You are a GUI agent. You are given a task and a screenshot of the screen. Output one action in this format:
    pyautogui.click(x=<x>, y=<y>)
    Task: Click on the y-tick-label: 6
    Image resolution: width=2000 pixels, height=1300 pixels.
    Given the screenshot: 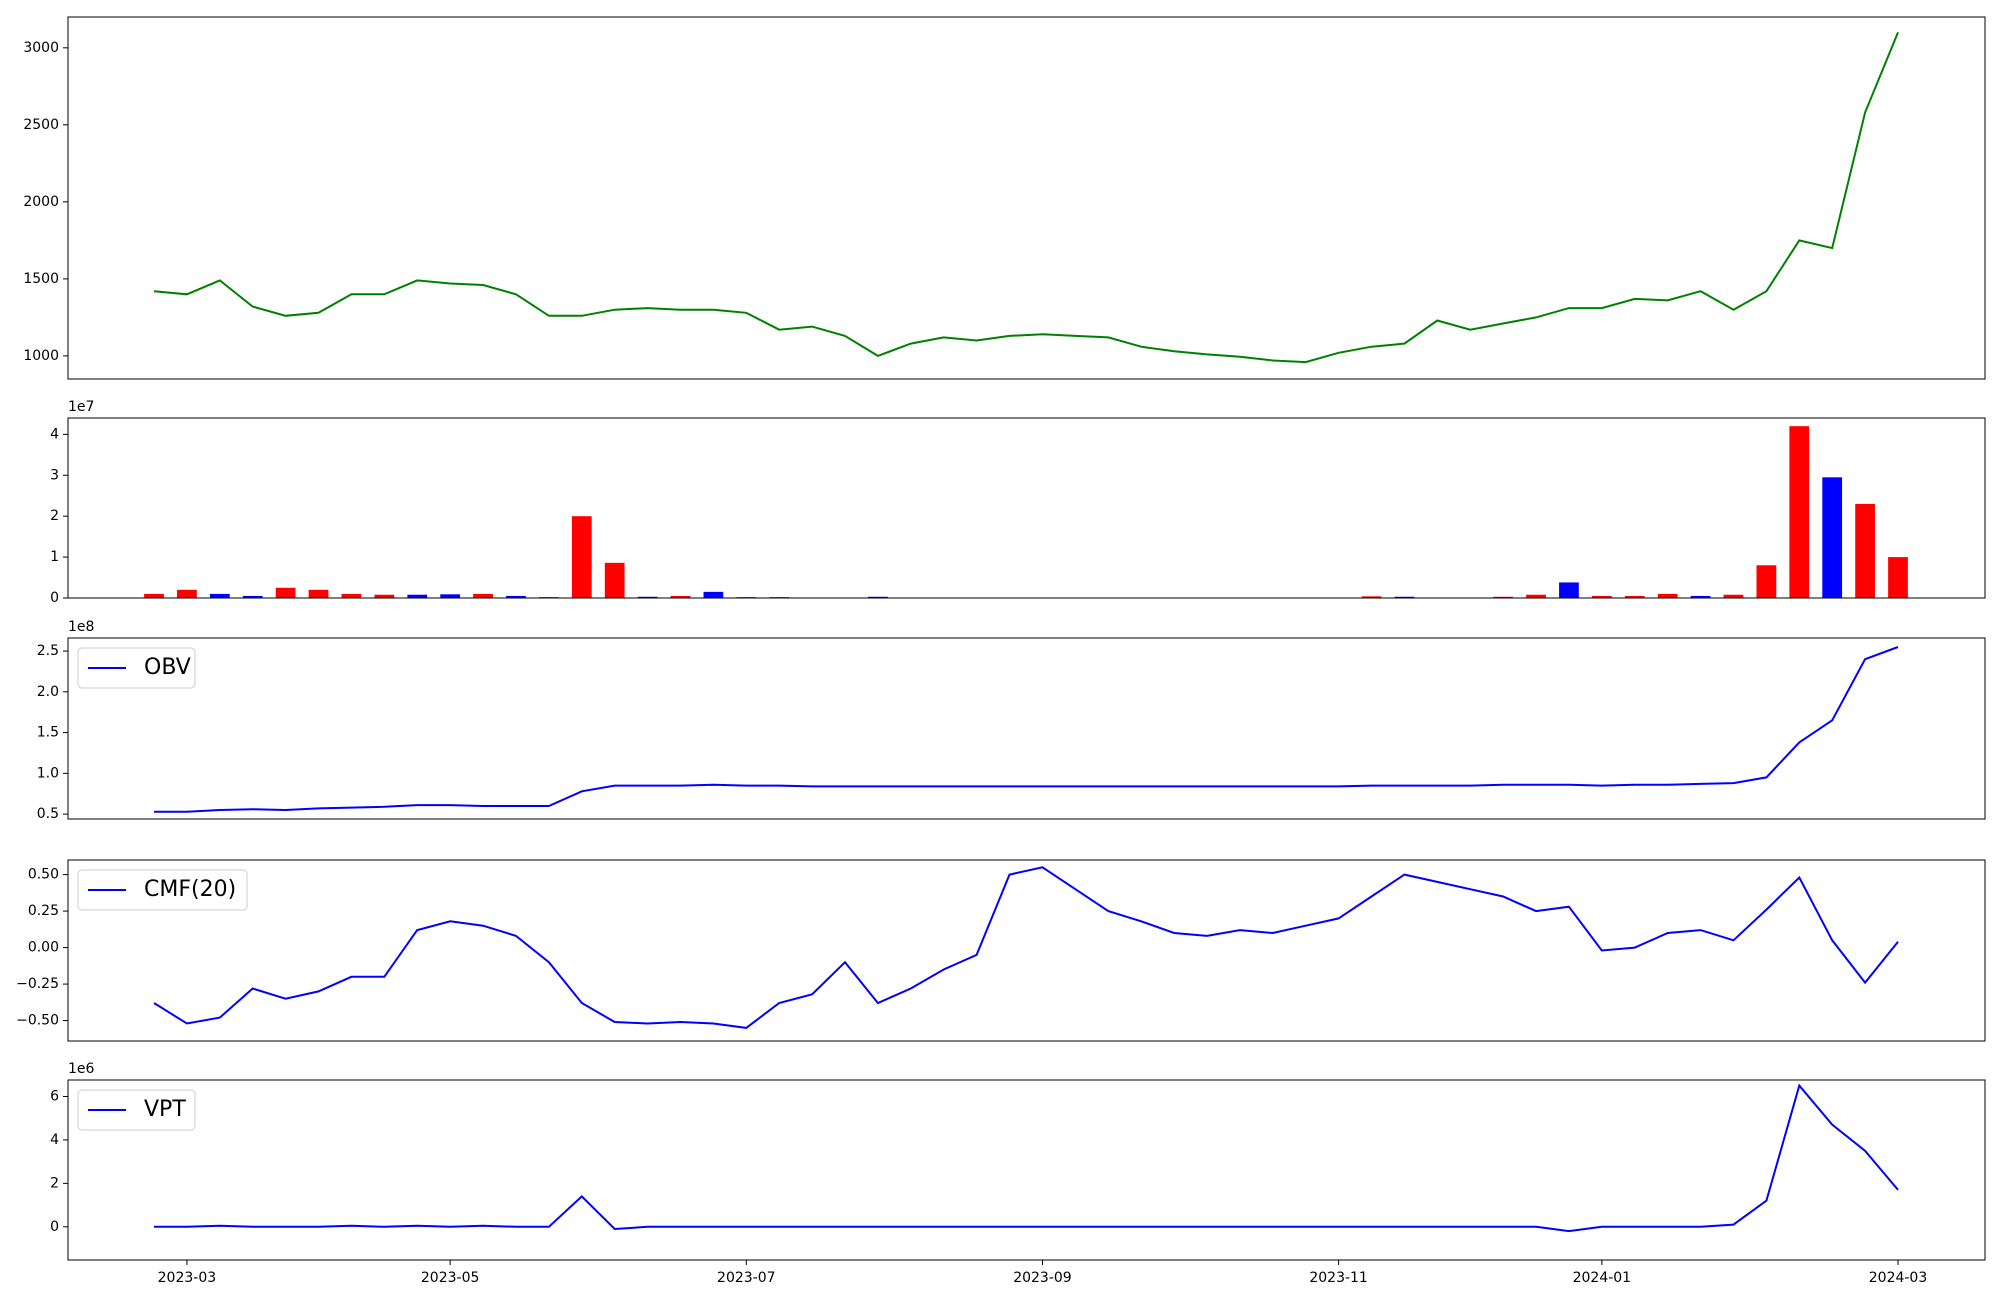 What is the action you would take?
    pyautogui.click(x=54, y=1097)
    